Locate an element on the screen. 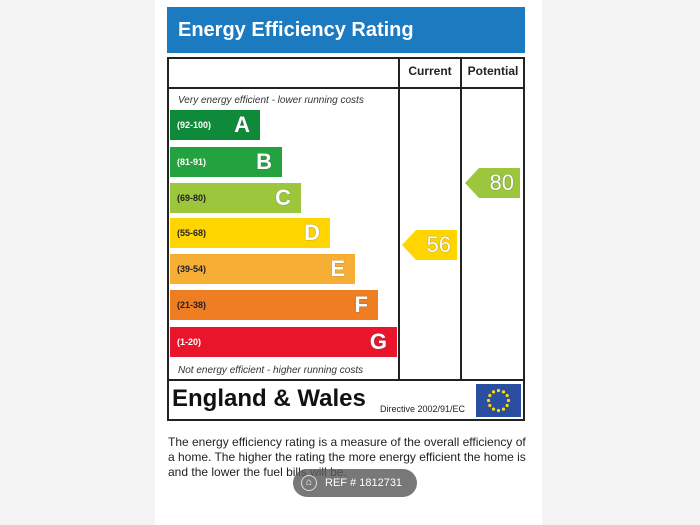 The height and width of the screenshot is (525, 700). band-letter: A is located at coordinates (242, 124).